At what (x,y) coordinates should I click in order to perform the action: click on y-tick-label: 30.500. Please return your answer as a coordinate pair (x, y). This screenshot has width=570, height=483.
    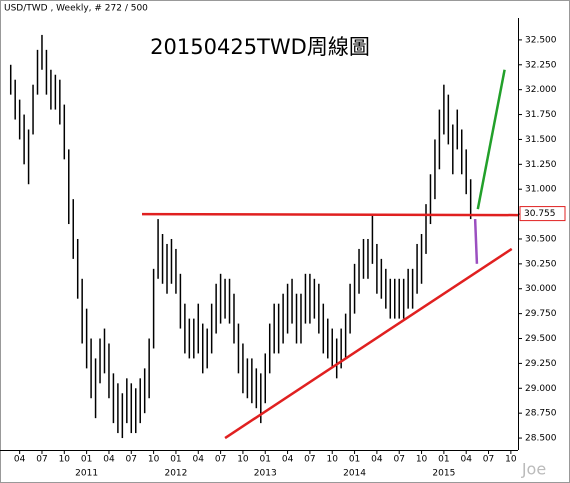
    Looking at the image, I should click on (541, 239).